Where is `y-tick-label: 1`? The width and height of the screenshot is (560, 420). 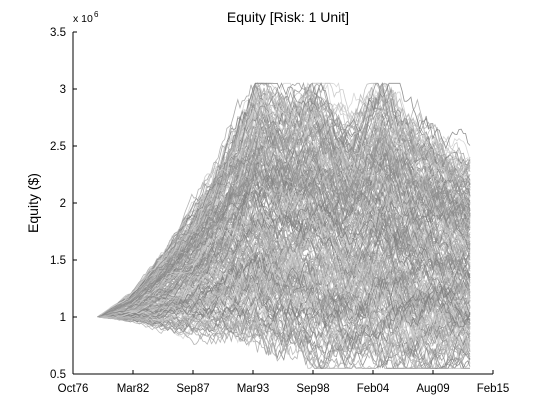 y-tick-label: 1 is located at coordinates (63, 318).